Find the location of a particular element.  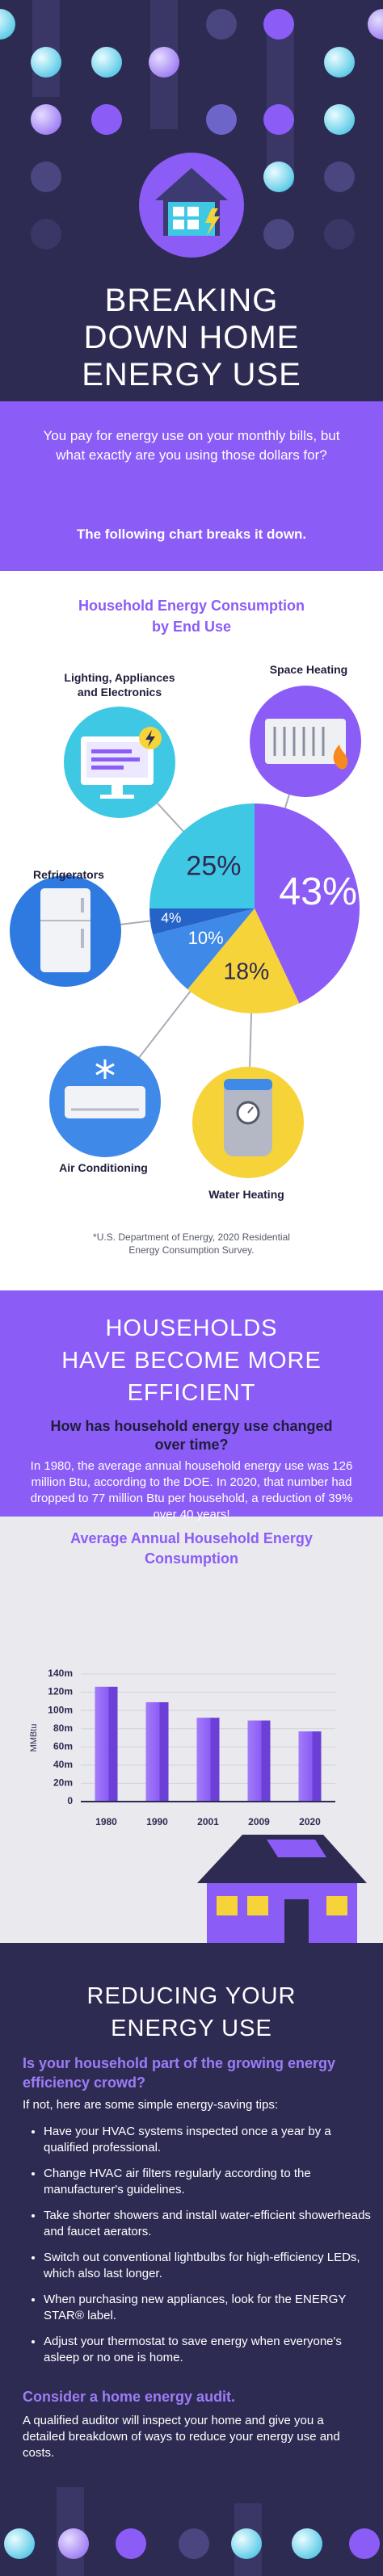

audit-heading: Consider a home energy audit. is located at coordinates (129, 2397).